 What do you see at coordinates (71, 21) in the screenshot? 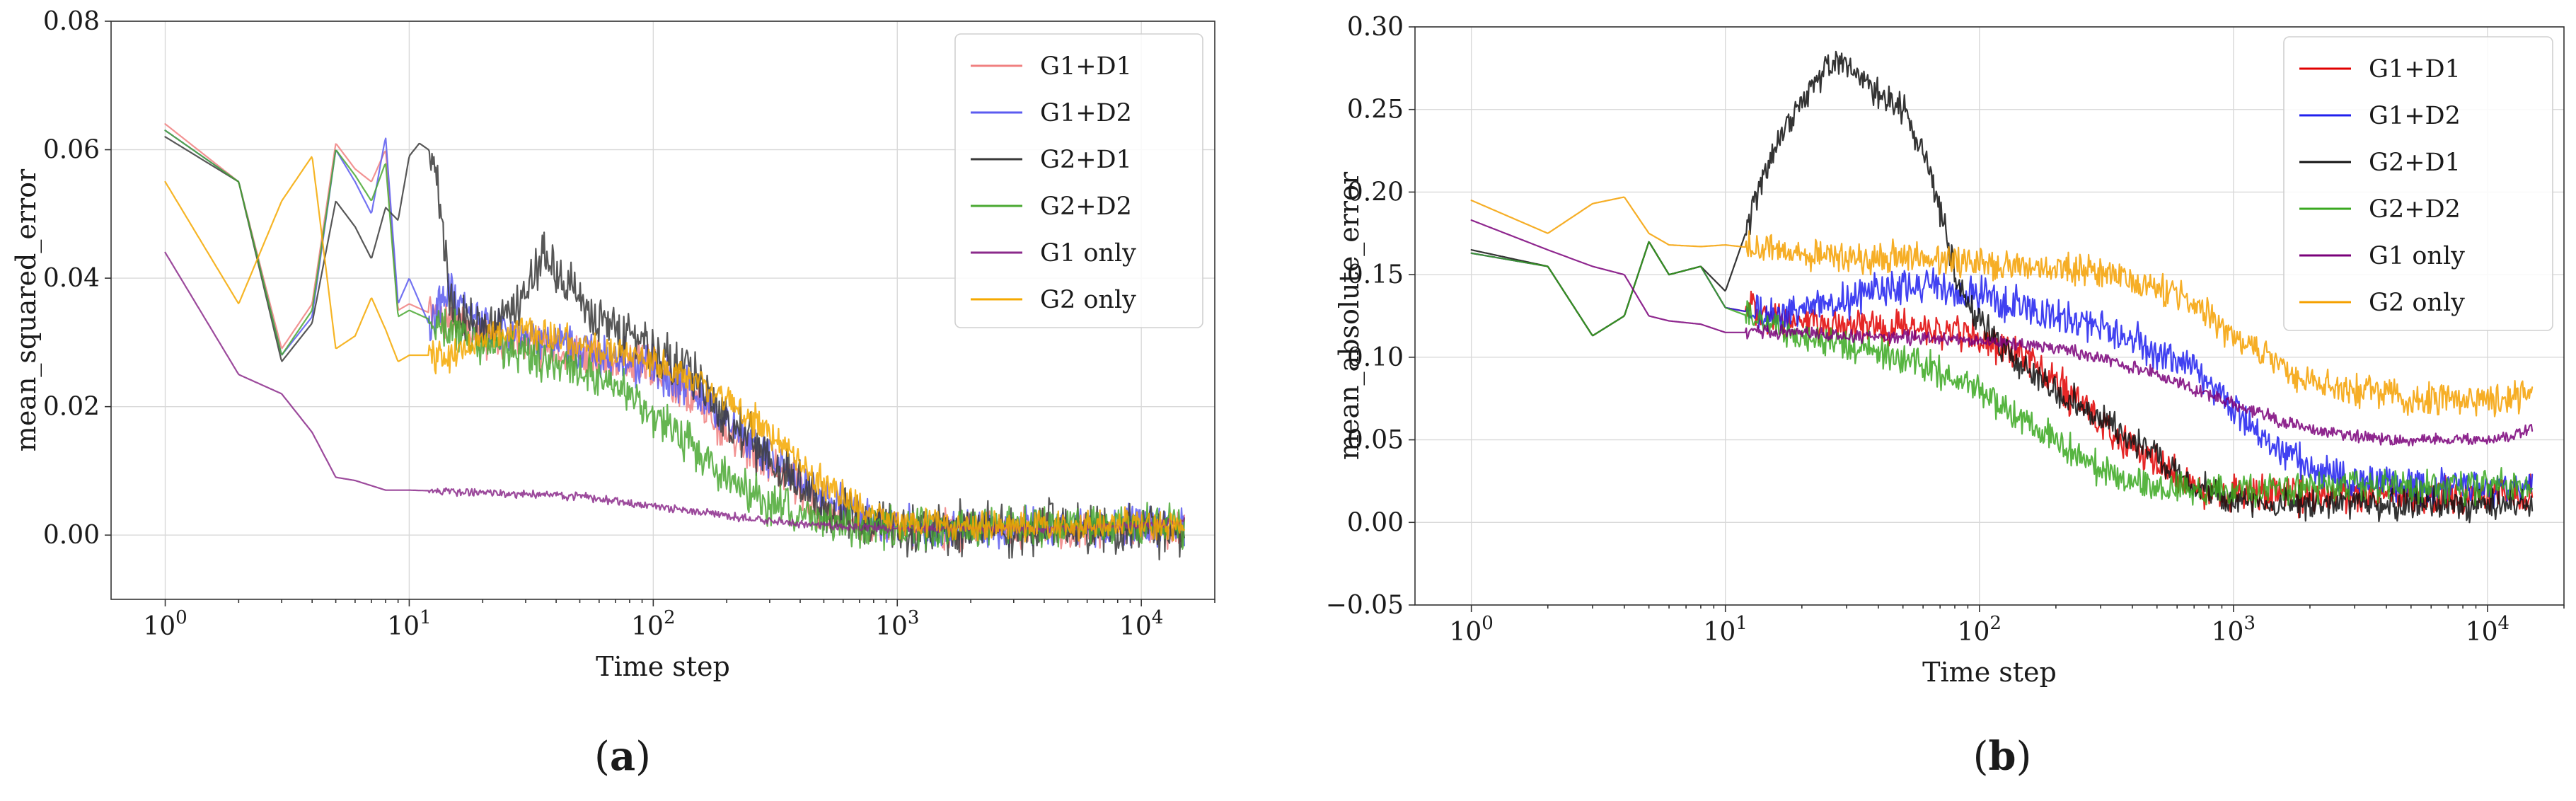
I see `y-tick-label: 0.08` at bounding box center [71, 21].